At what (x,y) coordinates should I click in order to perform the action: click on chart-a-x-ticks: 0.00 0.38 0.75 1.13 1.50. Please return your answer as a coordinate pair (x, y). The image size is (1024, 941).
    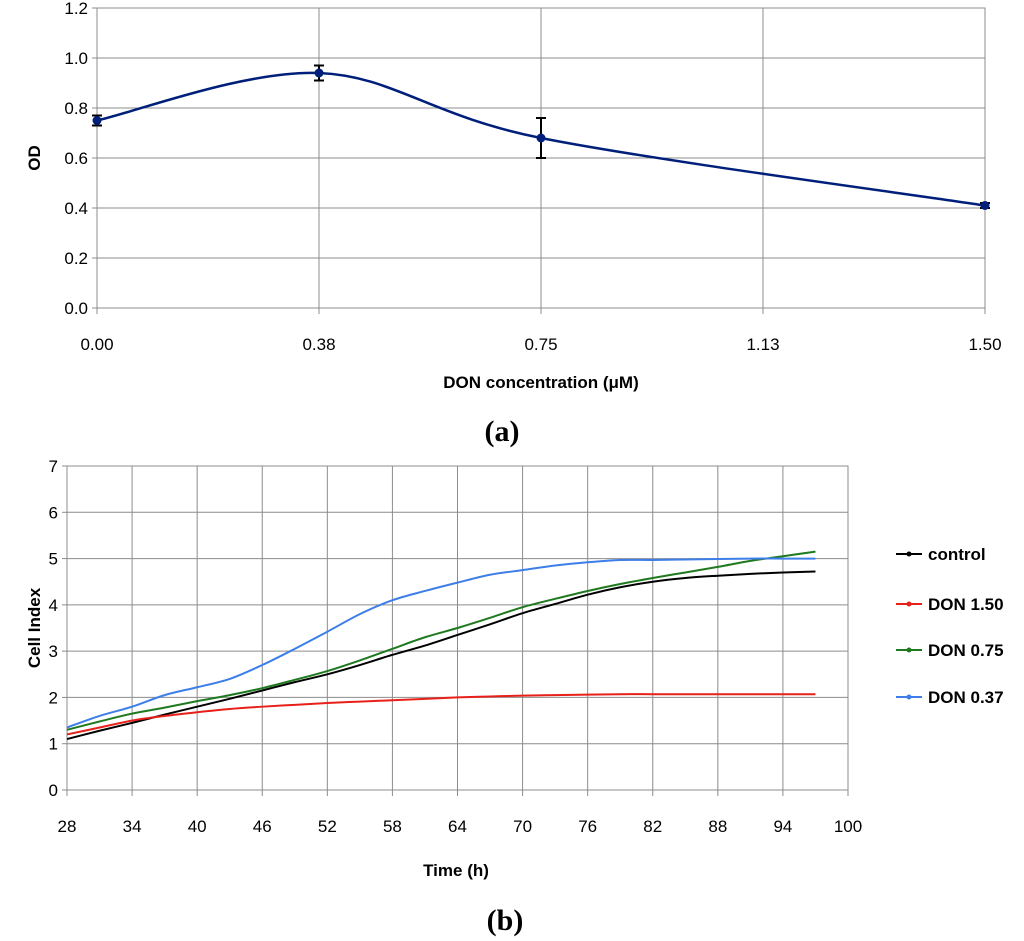
    Looking at the image, I should click on (540, 344).